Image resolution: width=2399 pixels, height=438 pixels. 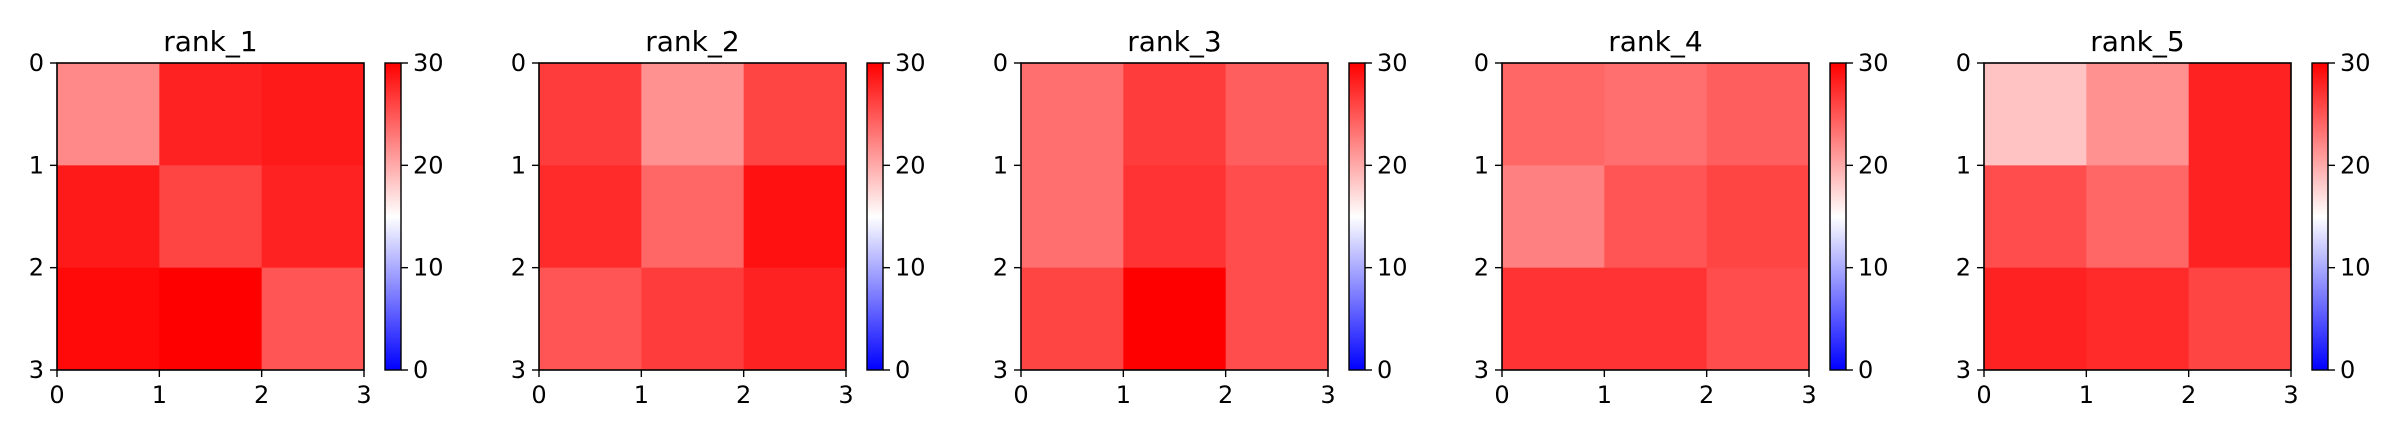 What do you see at coordinates (428, 165) in the screenshot?
I see `colorbar-tick-label: 20` at bounding box center [428, 165].